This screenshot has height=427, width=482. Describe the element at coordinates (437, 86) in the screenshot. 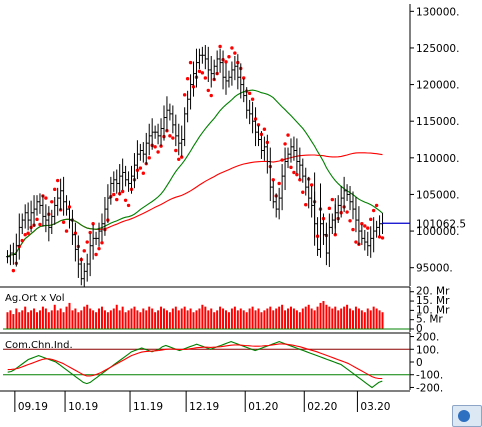

I see `price-y-tick-label: 120000.` at that location.